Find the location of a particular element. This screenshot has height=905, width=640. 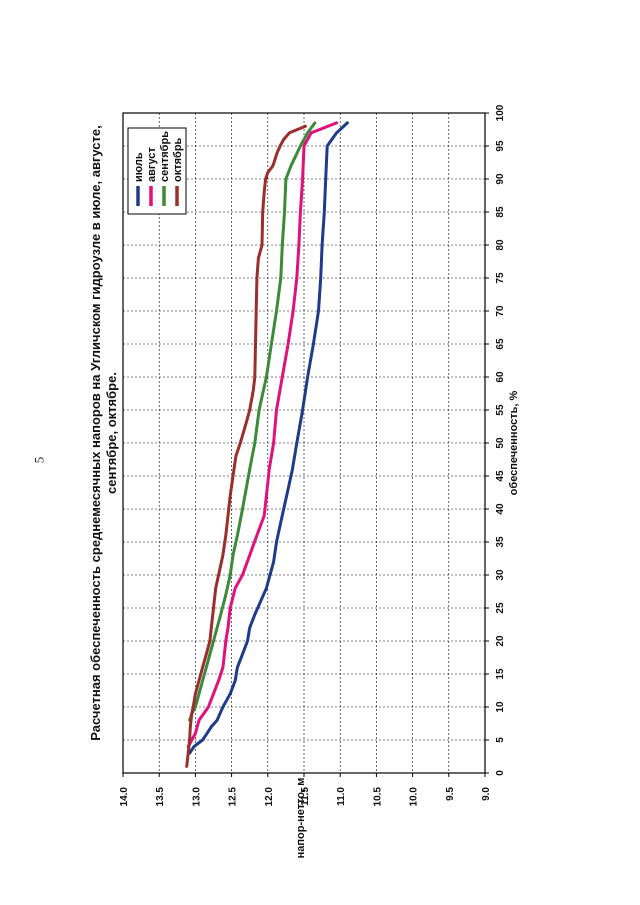

x-tick-label-group: 0 is located at coordinates (500, 773).